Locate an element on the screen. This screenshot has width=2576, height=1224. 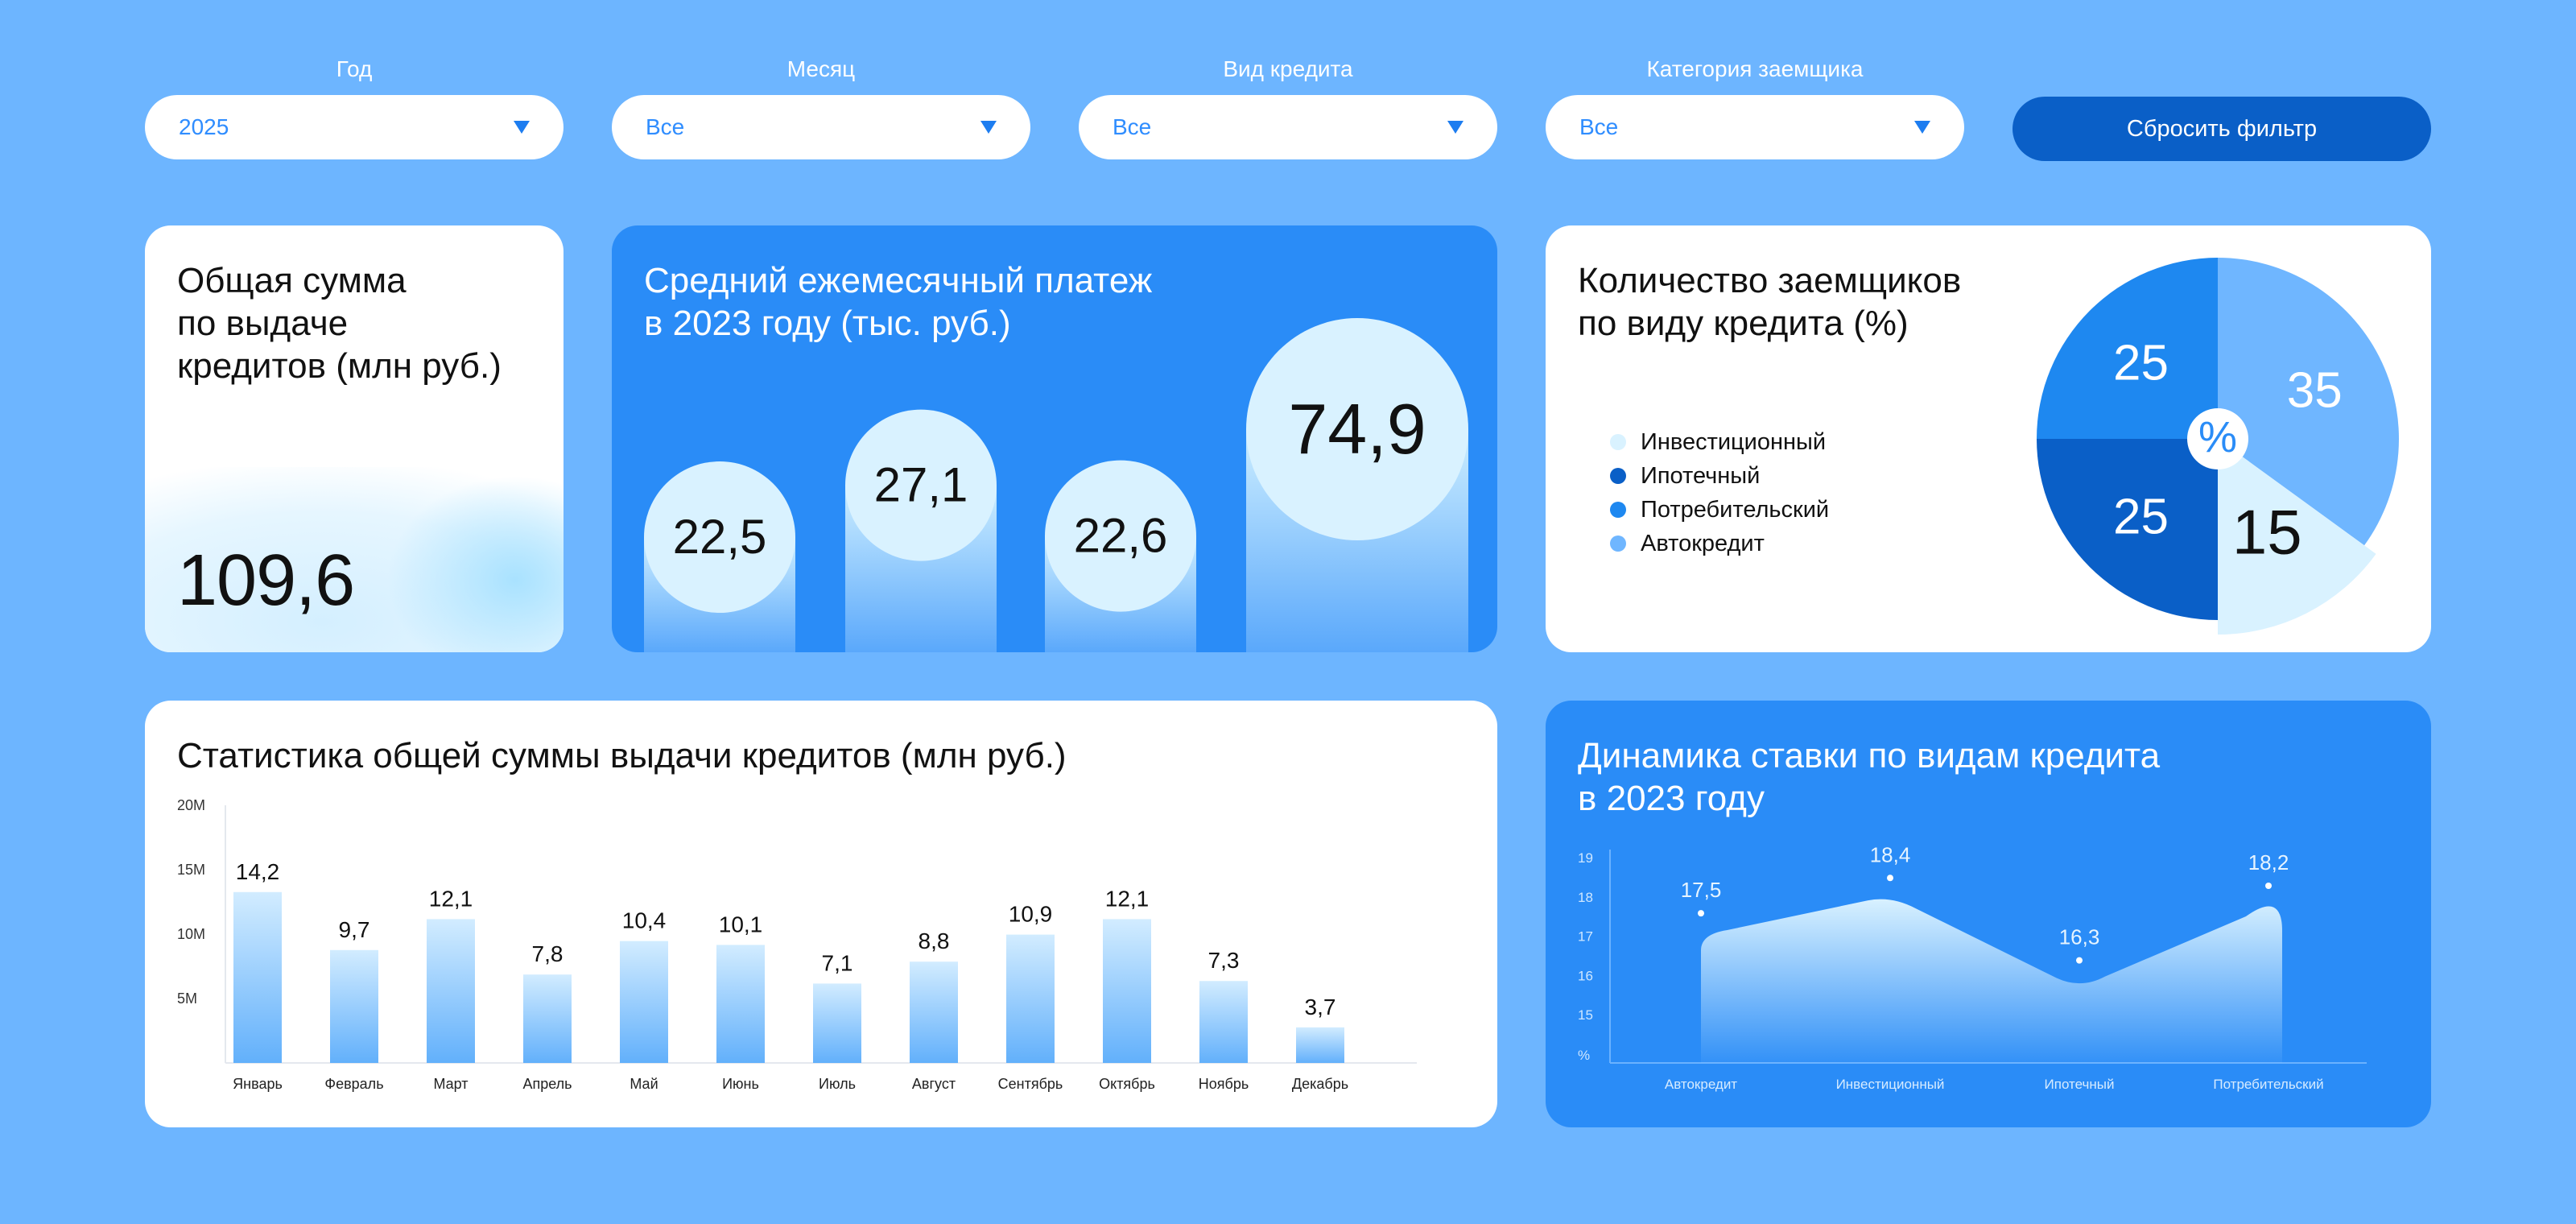
month-value-label: 3,7 is located at coordinates (1320, 1006).